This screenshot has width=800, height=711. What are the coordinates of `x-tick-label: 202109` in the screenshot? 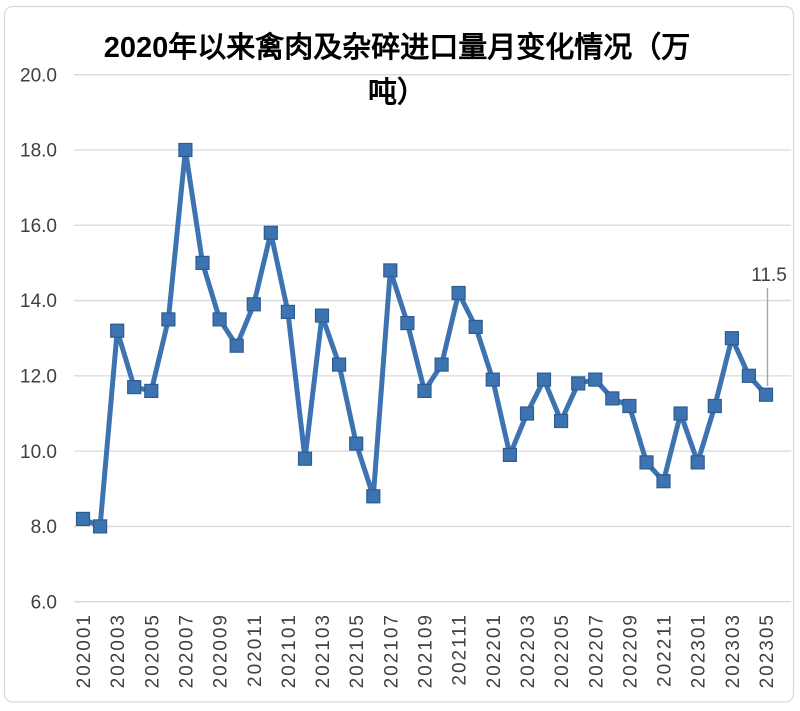 It's located at (426, 650).